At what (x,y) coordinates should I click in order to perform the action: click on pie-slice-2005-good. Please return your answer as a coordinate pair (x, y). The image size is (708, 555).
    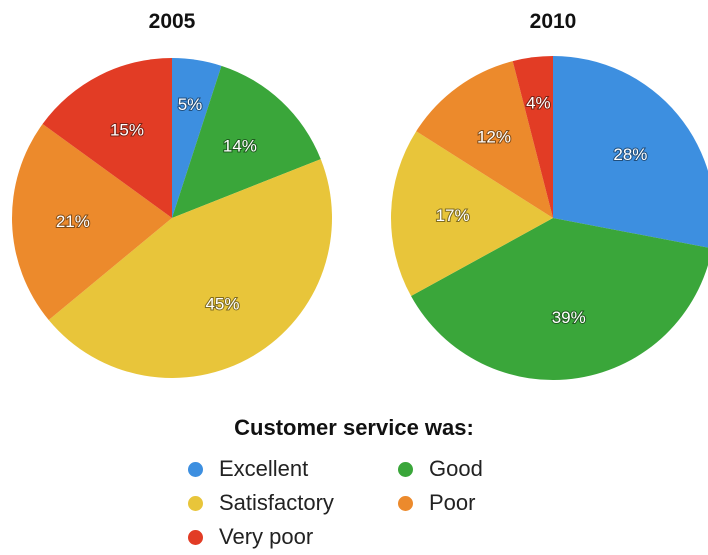
    Looking at the image, I should click on (246, 141).